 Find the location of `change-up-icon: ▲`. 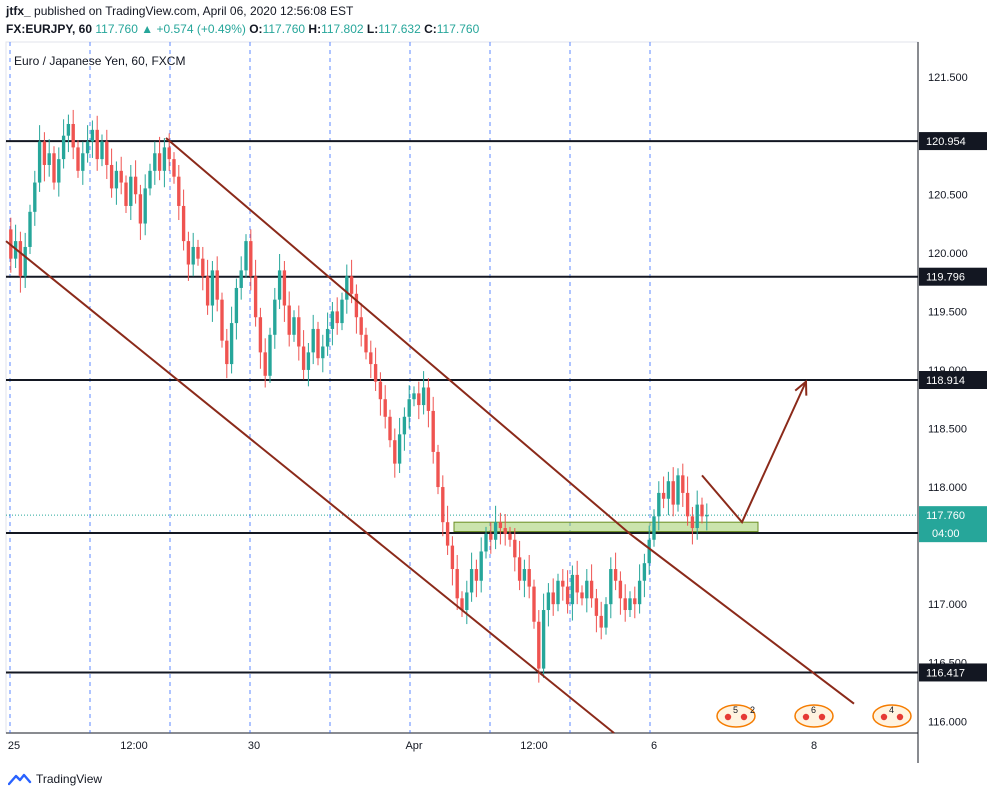

change-up-icon: ▲ is located at coordinates (147, 29).